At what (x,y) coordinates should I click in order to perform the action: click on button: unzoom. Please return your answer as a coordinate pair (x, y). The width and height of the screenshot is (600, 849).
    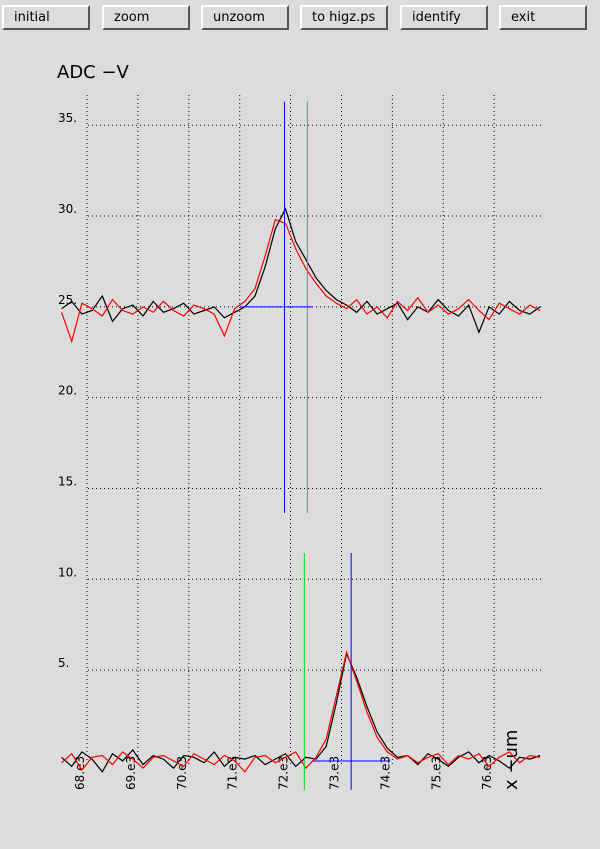
    Looking at the image, I should click on (245, 17).